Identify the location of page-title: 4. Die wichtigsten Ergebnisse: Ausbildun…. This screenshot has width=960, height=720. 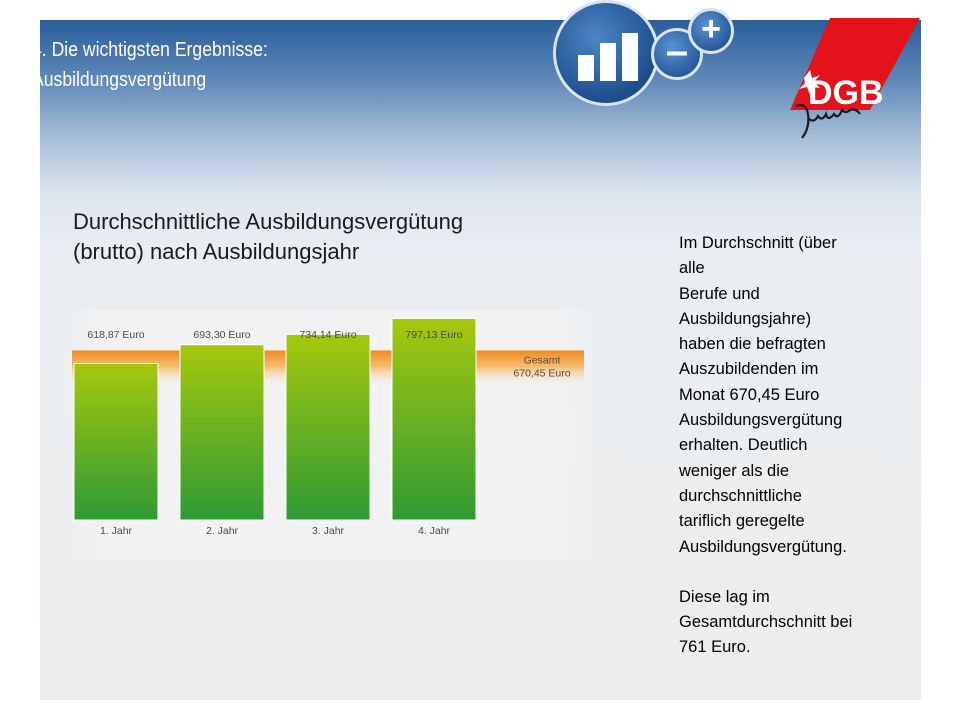
(150, 65).